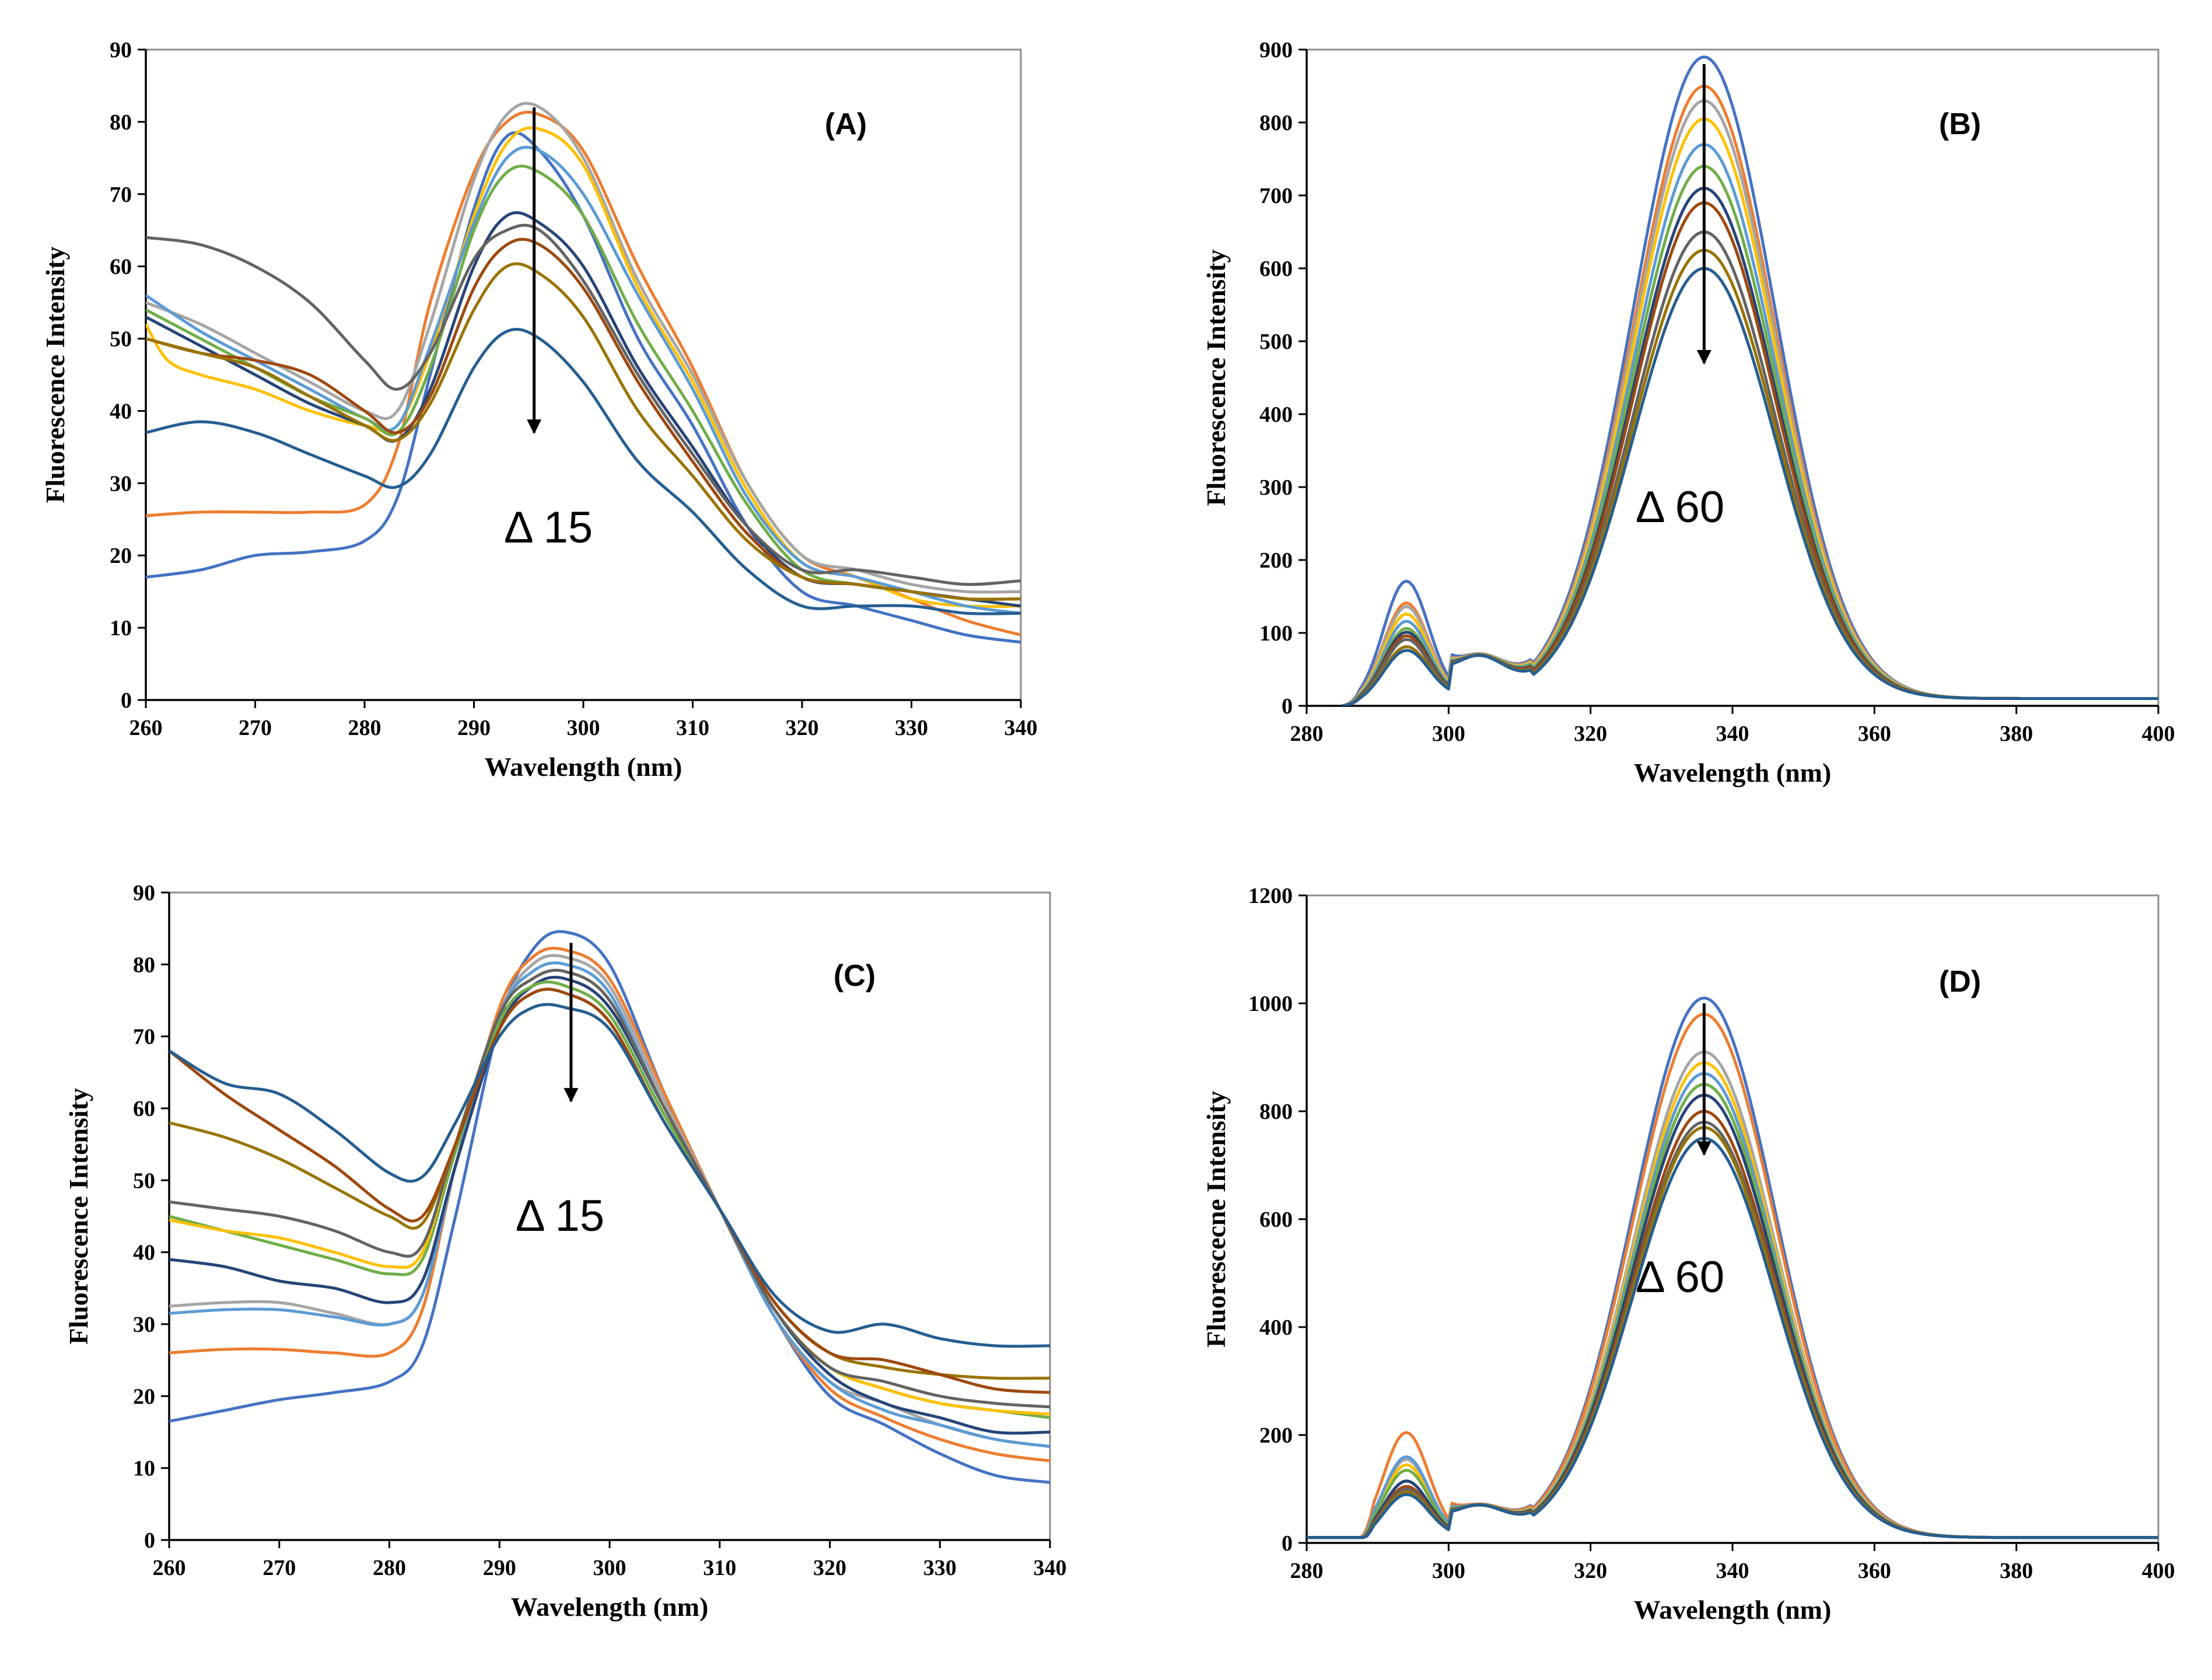  What do you see at coordinates (1276, 633) in the screenshot?
I see `y-tick-label: 100` at bounding box center [1276, 633].